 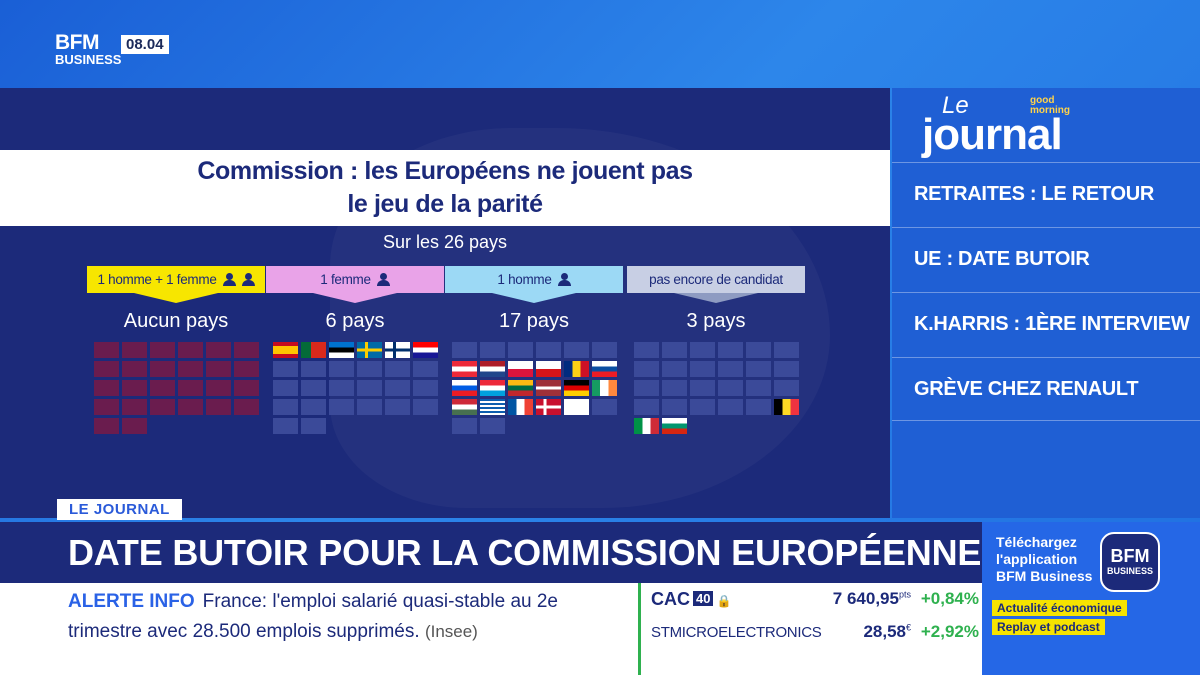 I want to click on category-count: 3 pays, so click(x=716, y=321).